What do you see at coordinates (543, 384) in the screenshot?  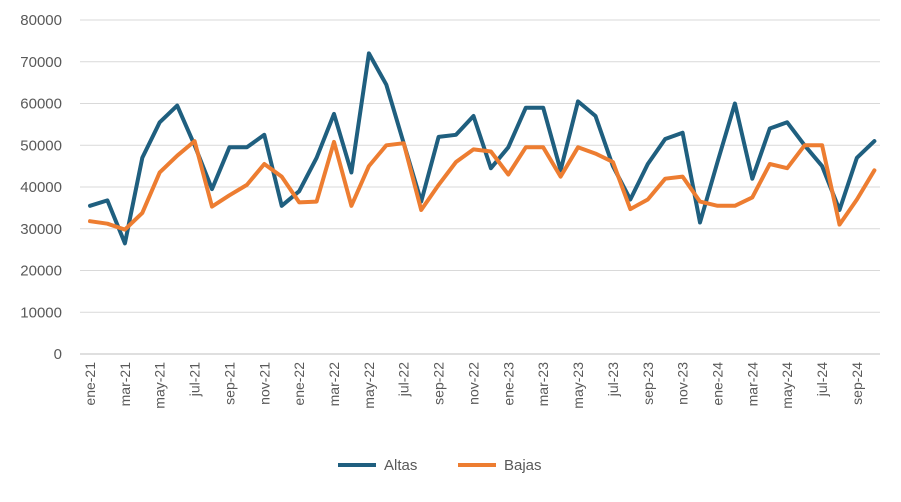 I see `x-tick-label: mar-23` at bounding box center [543, 384].